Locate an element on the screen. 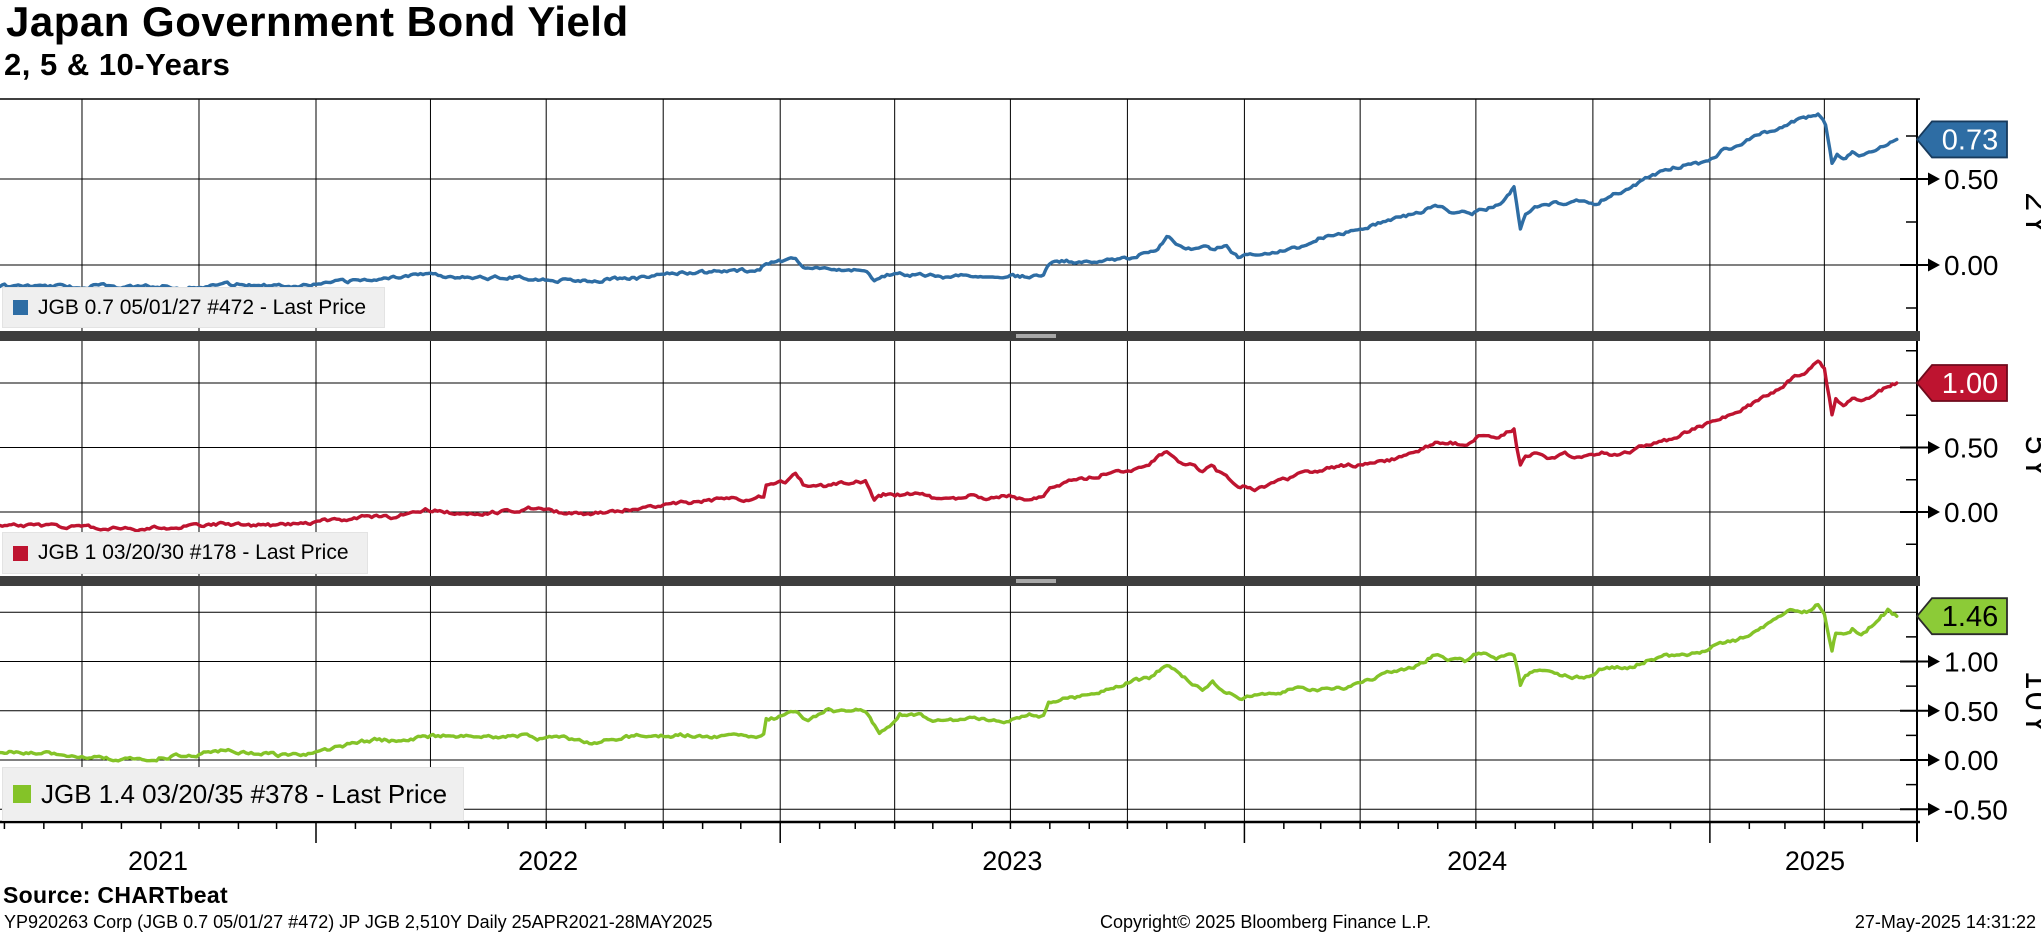 The height and width of the screenshot is (936, 2041). source-label: Source: CHARTbeat is located at coordinates (115, 895).